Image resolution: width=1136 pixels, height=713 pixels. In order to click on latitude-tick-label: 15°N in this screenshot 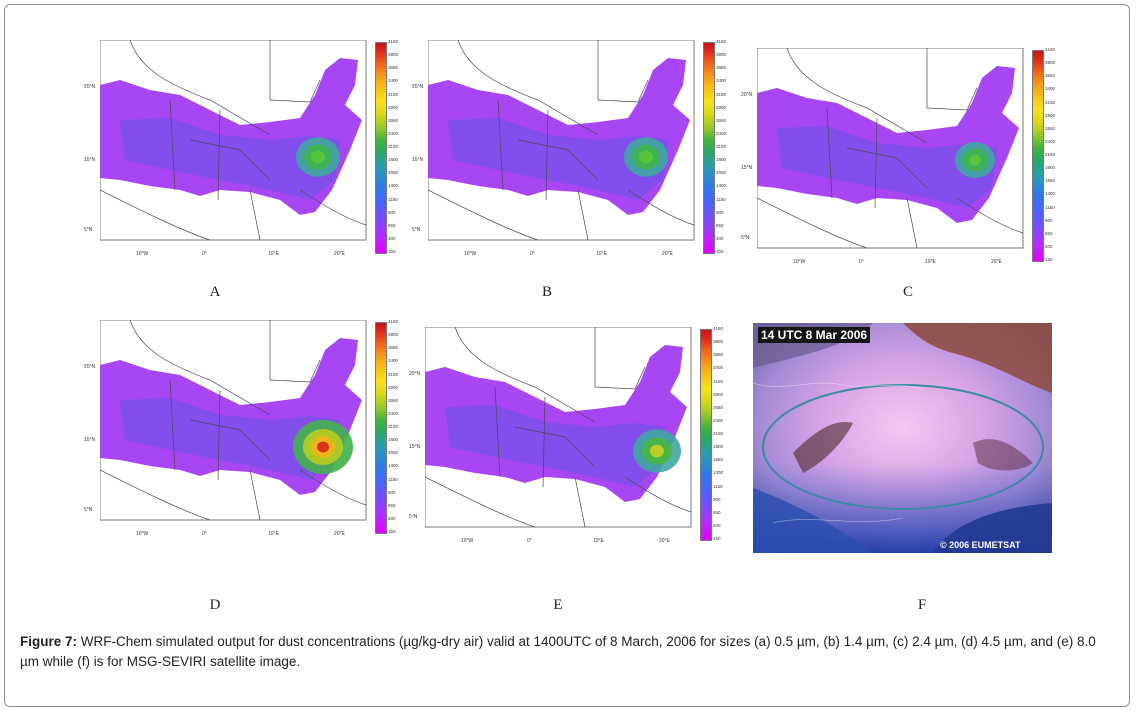, I will do `click(90, 440)`.